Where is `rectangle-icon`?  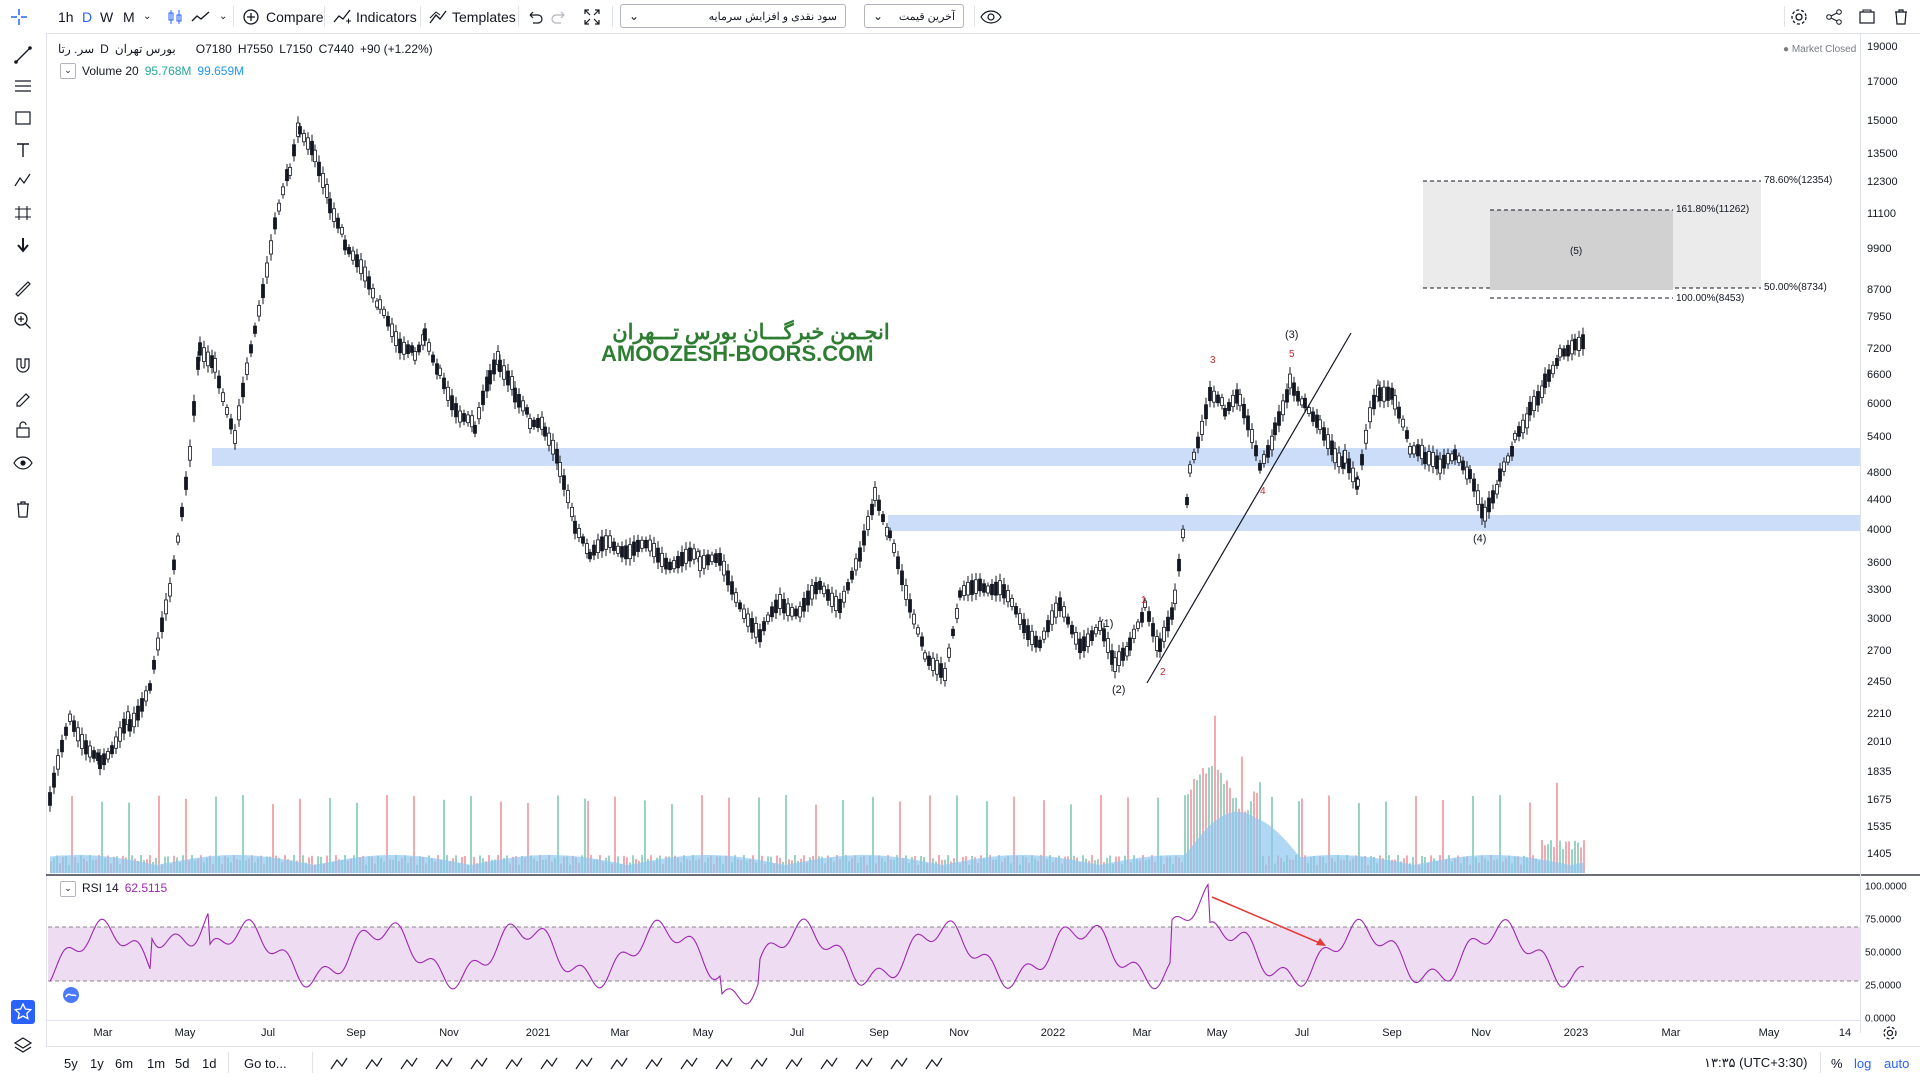 rectangle-icon is located at coordinates (23, 118).